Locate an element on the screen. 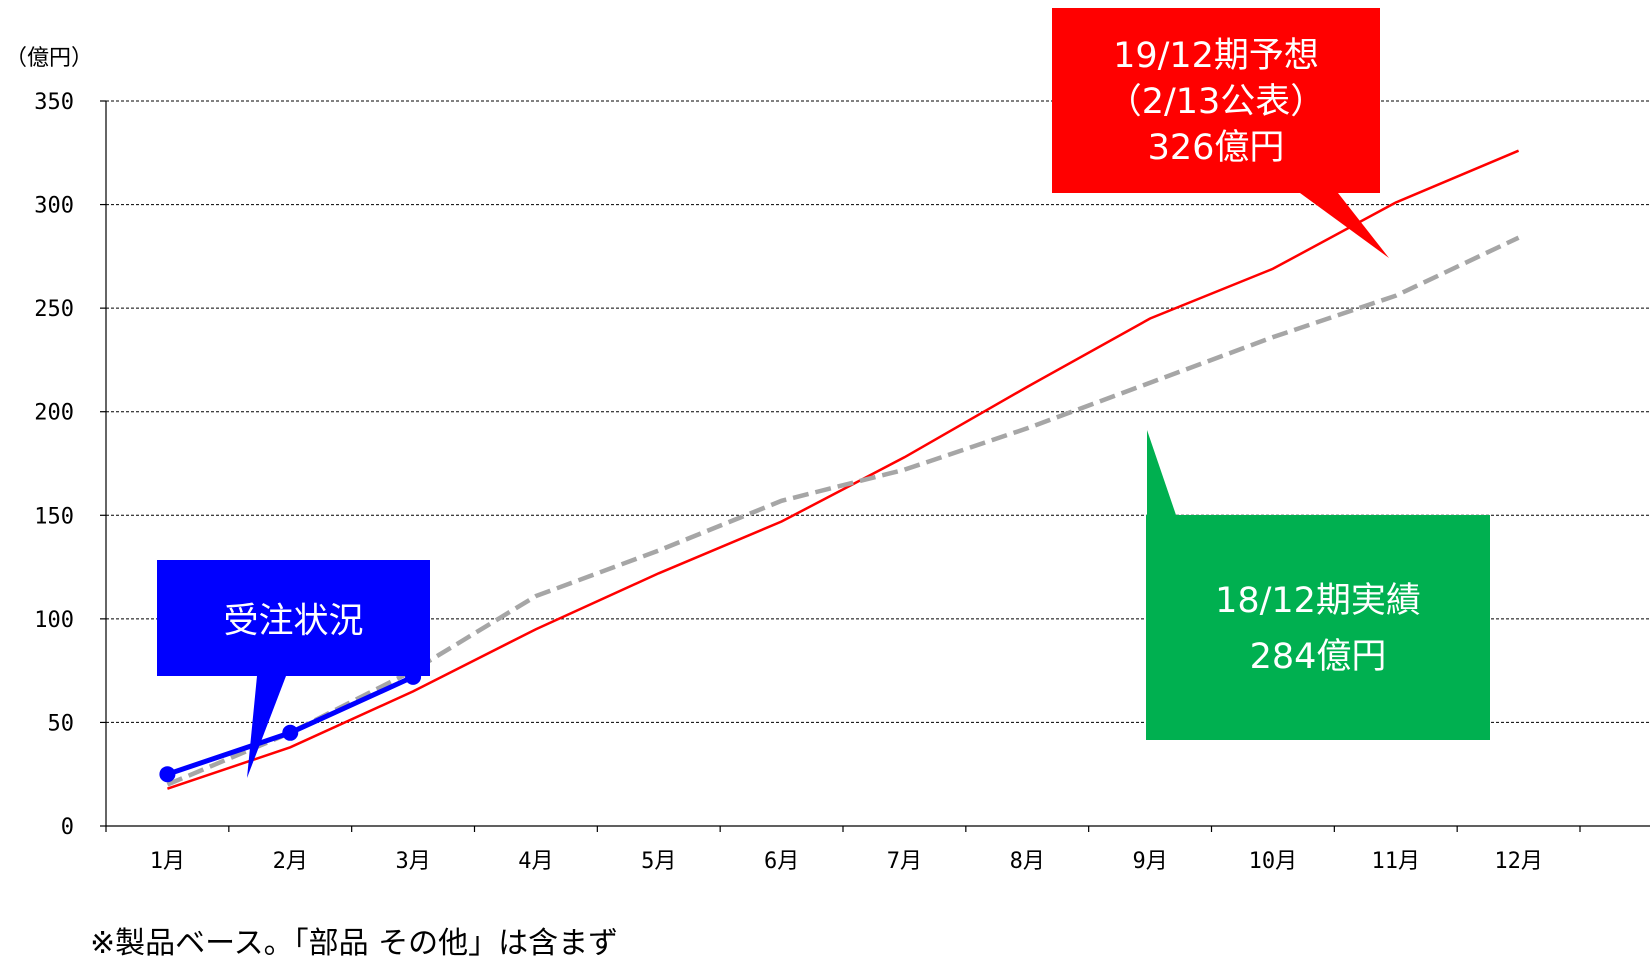 Image resolution: width=1652 pixels, height=969 pixels. y-tick-label: 100 is located at coordinates (54, 620).